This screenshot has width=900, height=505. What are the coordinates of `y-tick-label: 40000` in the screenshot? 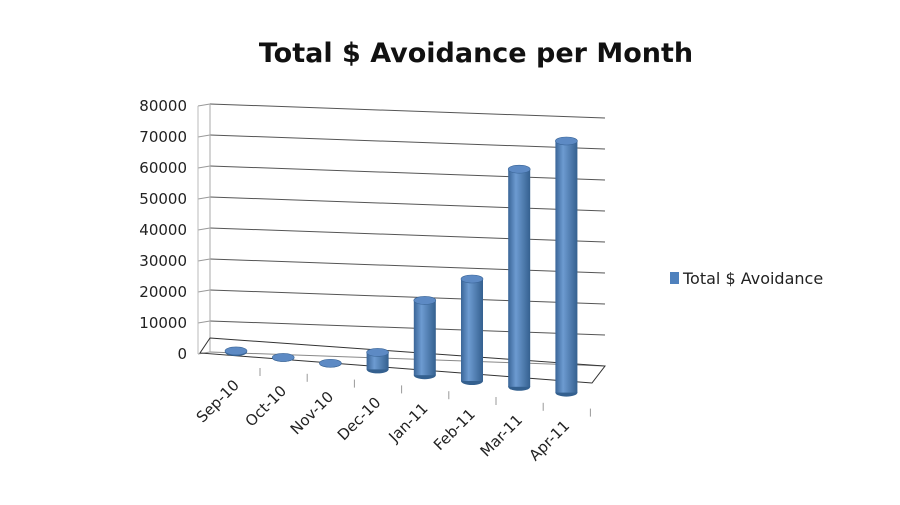 It's located at (163, 230).